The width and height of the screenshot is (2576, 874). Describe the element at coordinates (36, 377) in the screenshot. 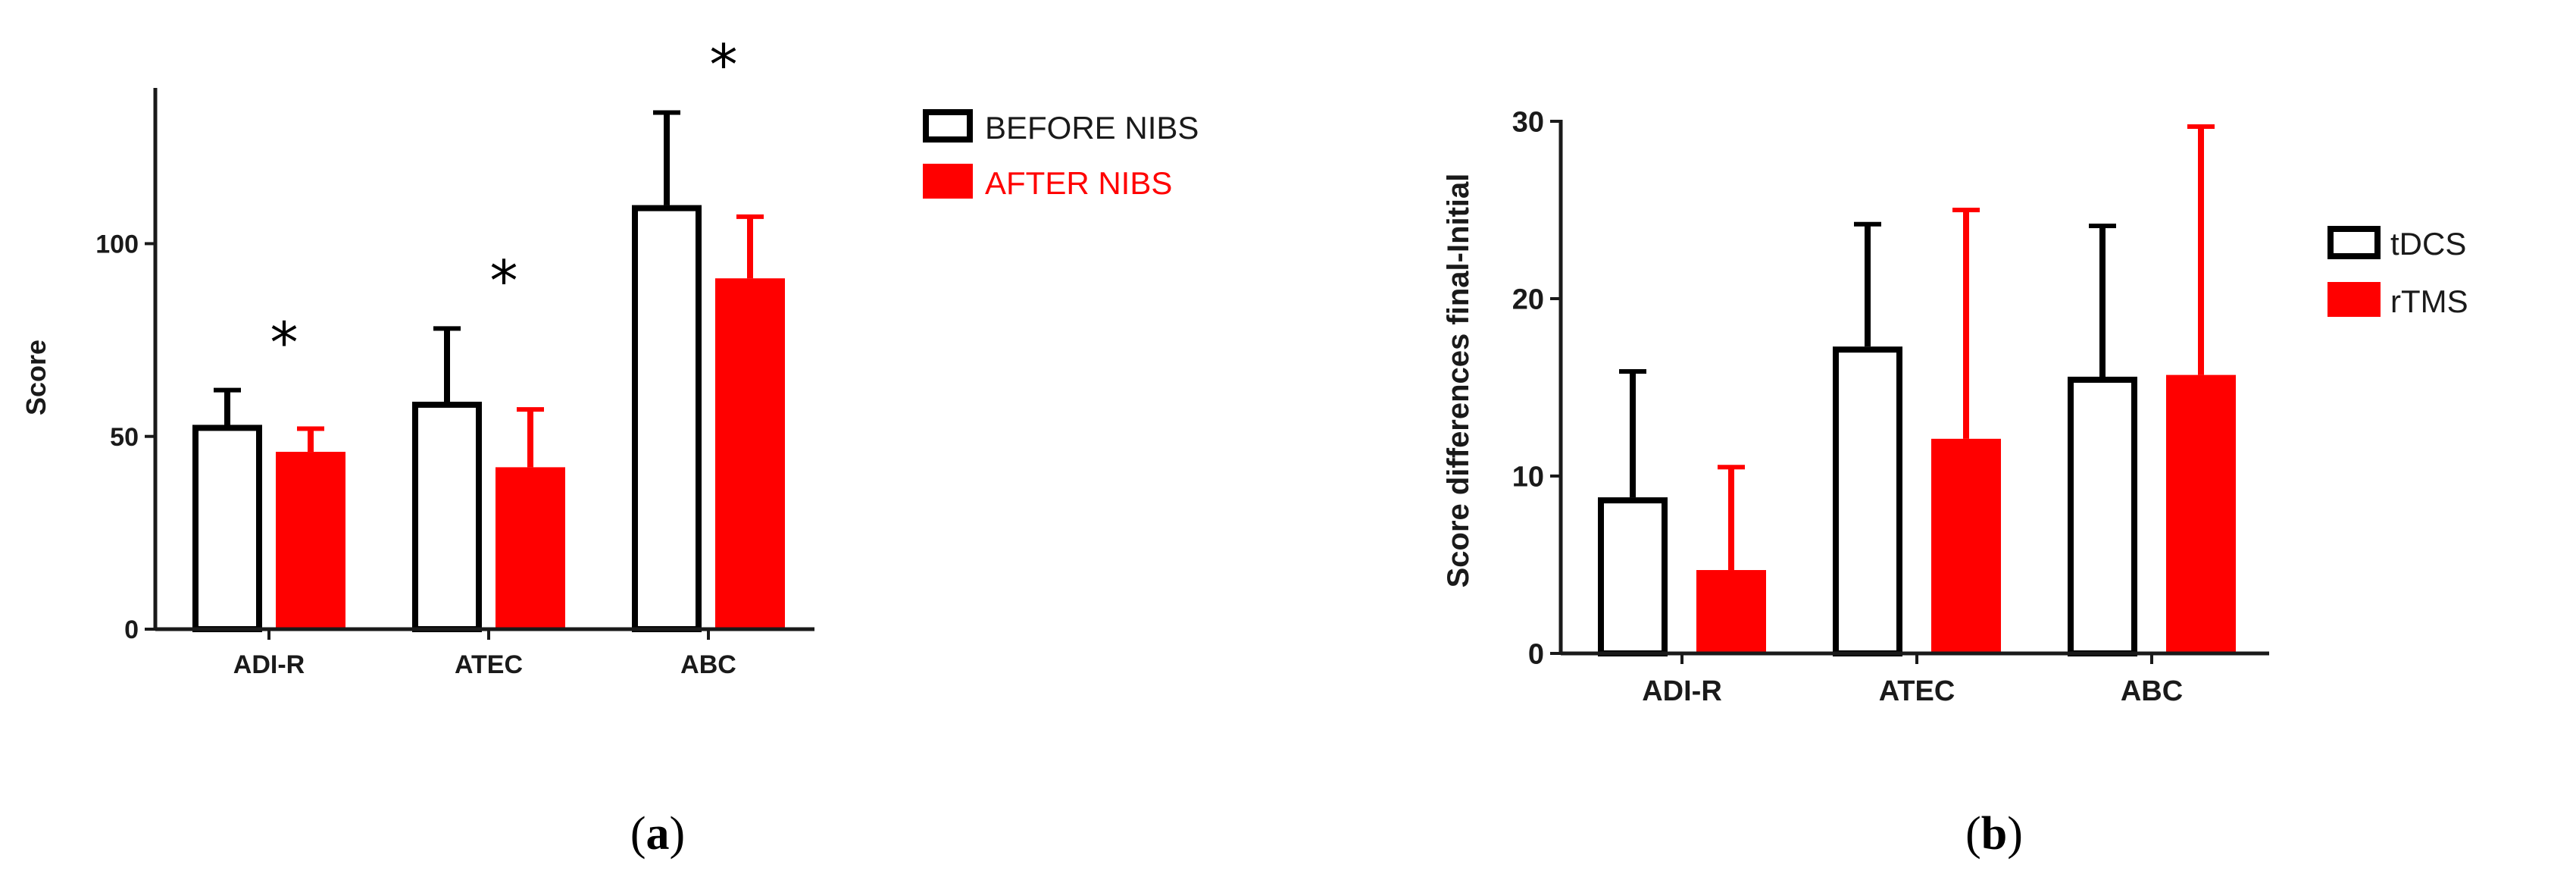

I see `chart-a-y-axis-title: Score` at that location.